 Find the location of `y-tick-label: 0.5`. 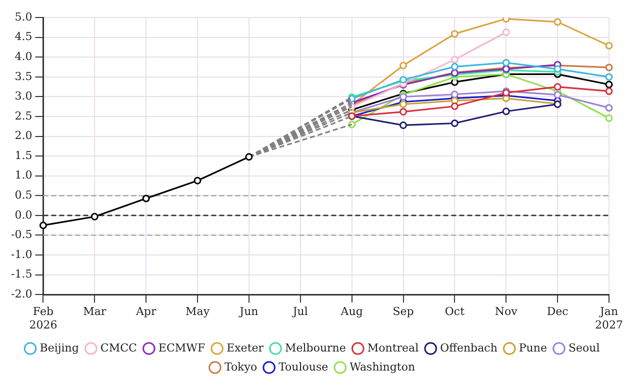

y-tick-label: 0.5 is located at coordinates (23, 195).